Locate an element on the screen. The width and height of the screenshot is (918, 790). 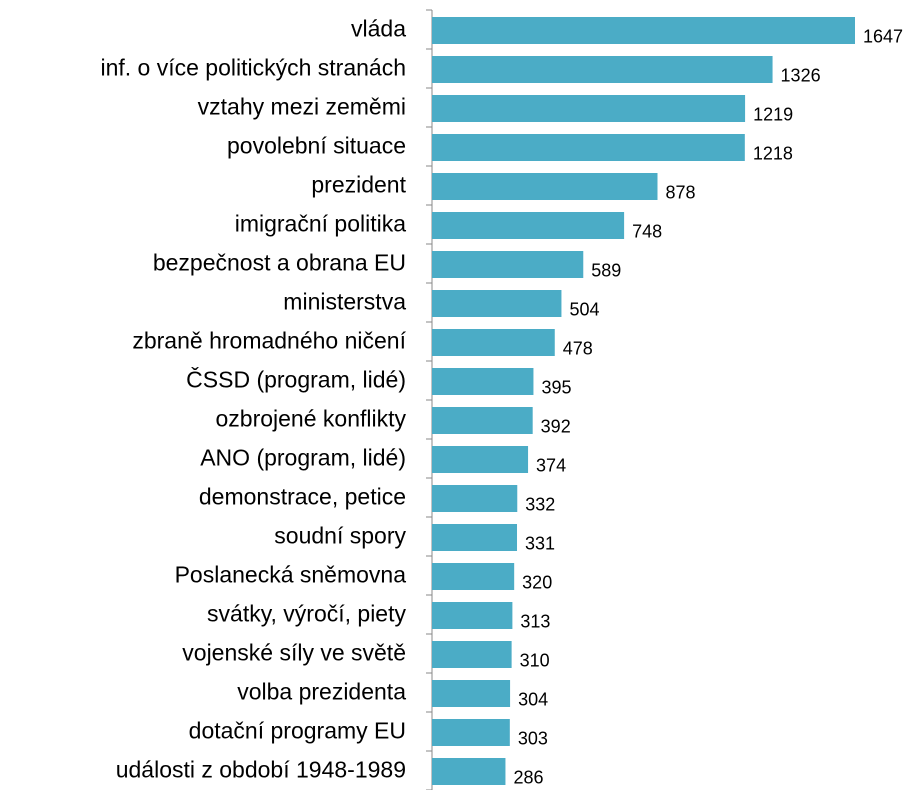
value-label: 1647 is located at coordinates (883, 36).